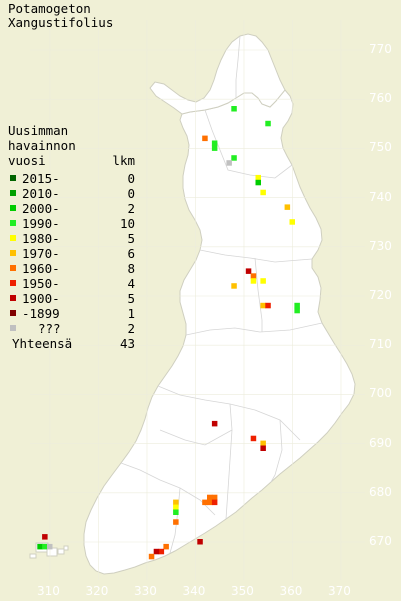 The height and width of the screenshot is (601, 401). Describe the element at coordinates (131, 283) in the screenshot. I see `legend-count: 4` at that location.